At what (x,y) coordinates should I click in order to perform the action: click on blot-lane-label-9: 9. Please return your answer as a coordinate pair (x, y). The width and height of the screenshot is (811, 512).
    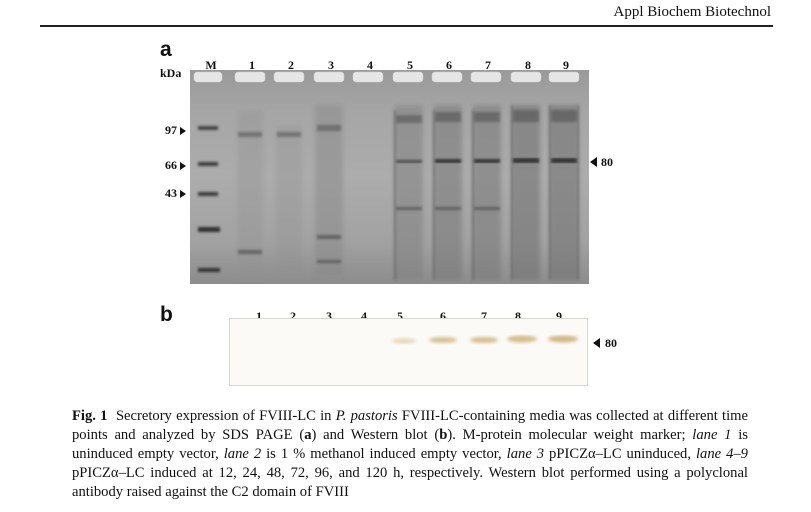
    Looking at the image, I should click on (559, 316).